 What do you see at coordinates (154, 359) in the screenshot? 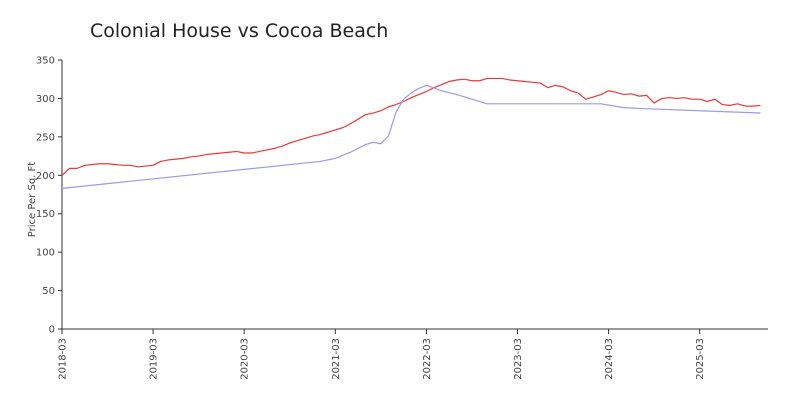
I see `x-tick-label: 2019-03` at bounding box center [154, 359].